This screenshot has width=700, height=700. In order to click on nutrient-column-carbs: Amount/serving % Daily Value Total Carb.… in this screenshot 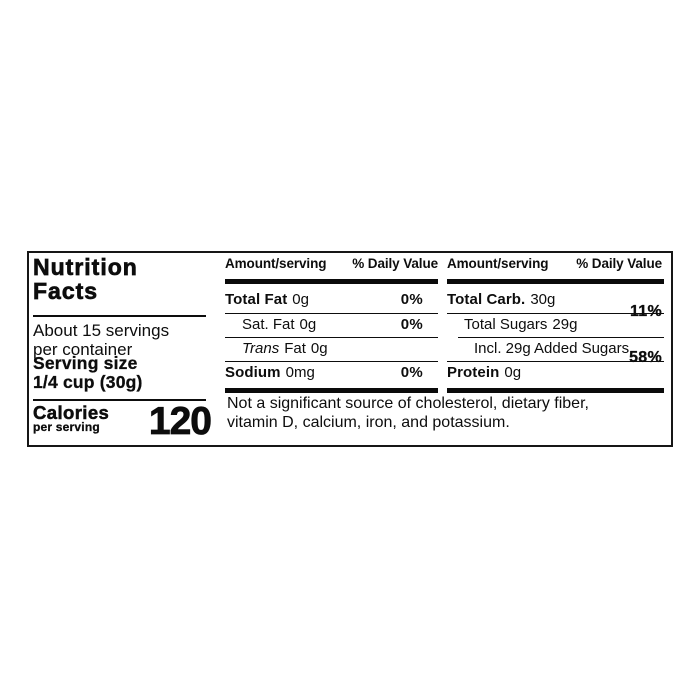, I will do `click(555, 349)`.